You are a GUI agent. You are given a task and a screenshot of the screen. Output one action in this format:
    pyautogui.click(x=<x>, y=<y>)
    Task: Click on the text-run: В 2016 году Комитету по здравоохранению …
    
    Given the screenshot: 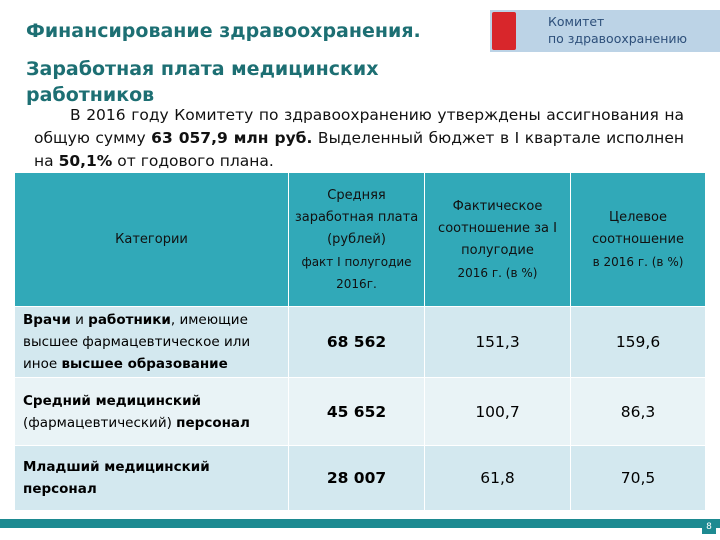 What is the action you would take?
    pyautogui.click(x=359, y=126)
    